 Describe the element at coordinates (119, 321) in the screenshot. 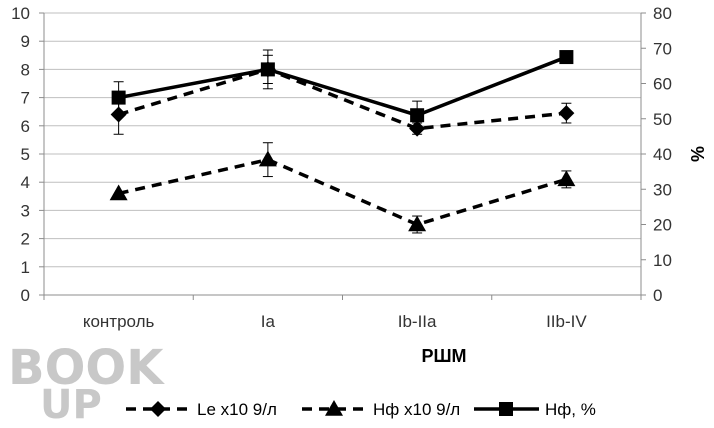

I see `x-tick-label: контроль` at that location.